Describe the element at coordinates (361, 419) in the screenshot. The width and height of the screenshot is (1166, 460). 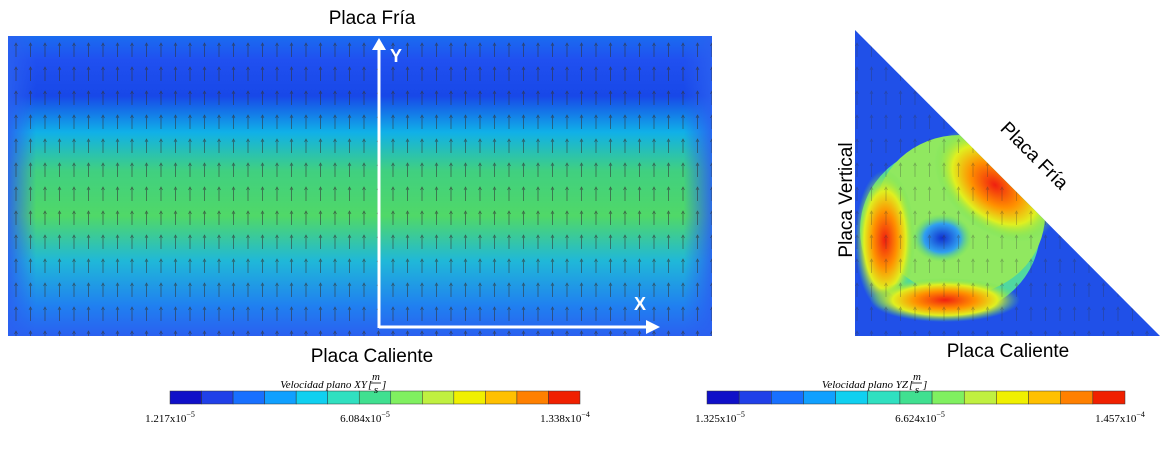
I see `tick-base: 6.084x10` at that location.